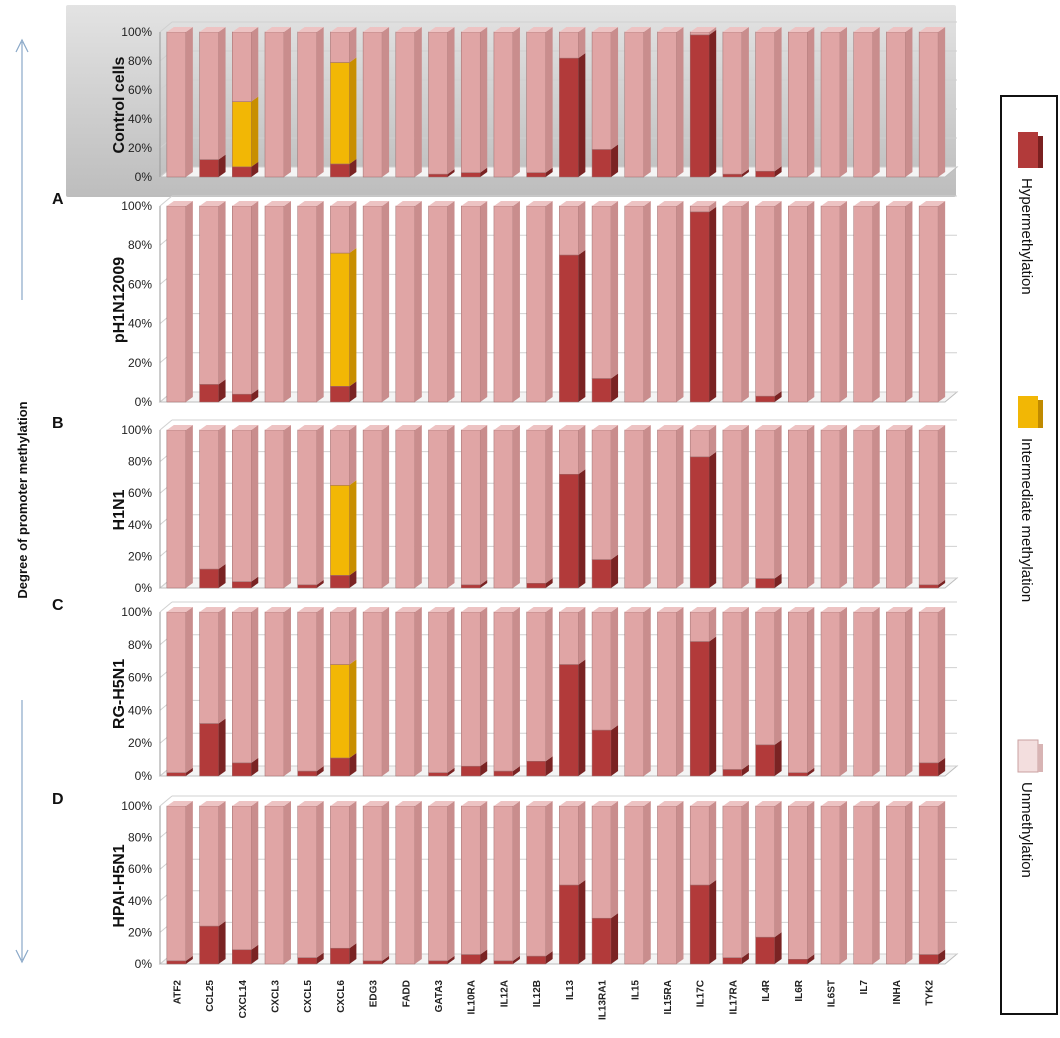 The height and width of the screenshot is (1038, 1060). What do you see at coordinates (474, 687) in the screenshot?
I see `bar-2-IL10RA` at bounding box center [474, 687].